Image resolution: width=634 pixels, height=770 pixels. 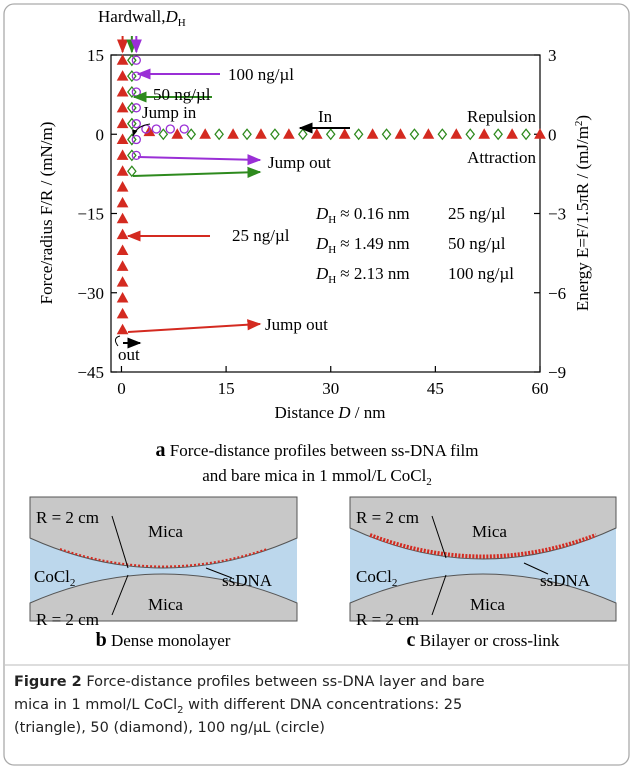 What do you see at coordinates (219, 573) in the screenshot?
I see `pointer` at bounding box center [219, 573].